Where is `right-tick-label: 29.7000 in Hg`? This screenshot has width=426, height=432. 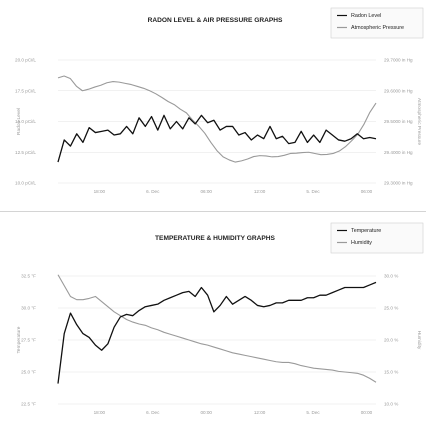 right-tick-label: 29.7000 in Hg is located at coordinates (398, 60).